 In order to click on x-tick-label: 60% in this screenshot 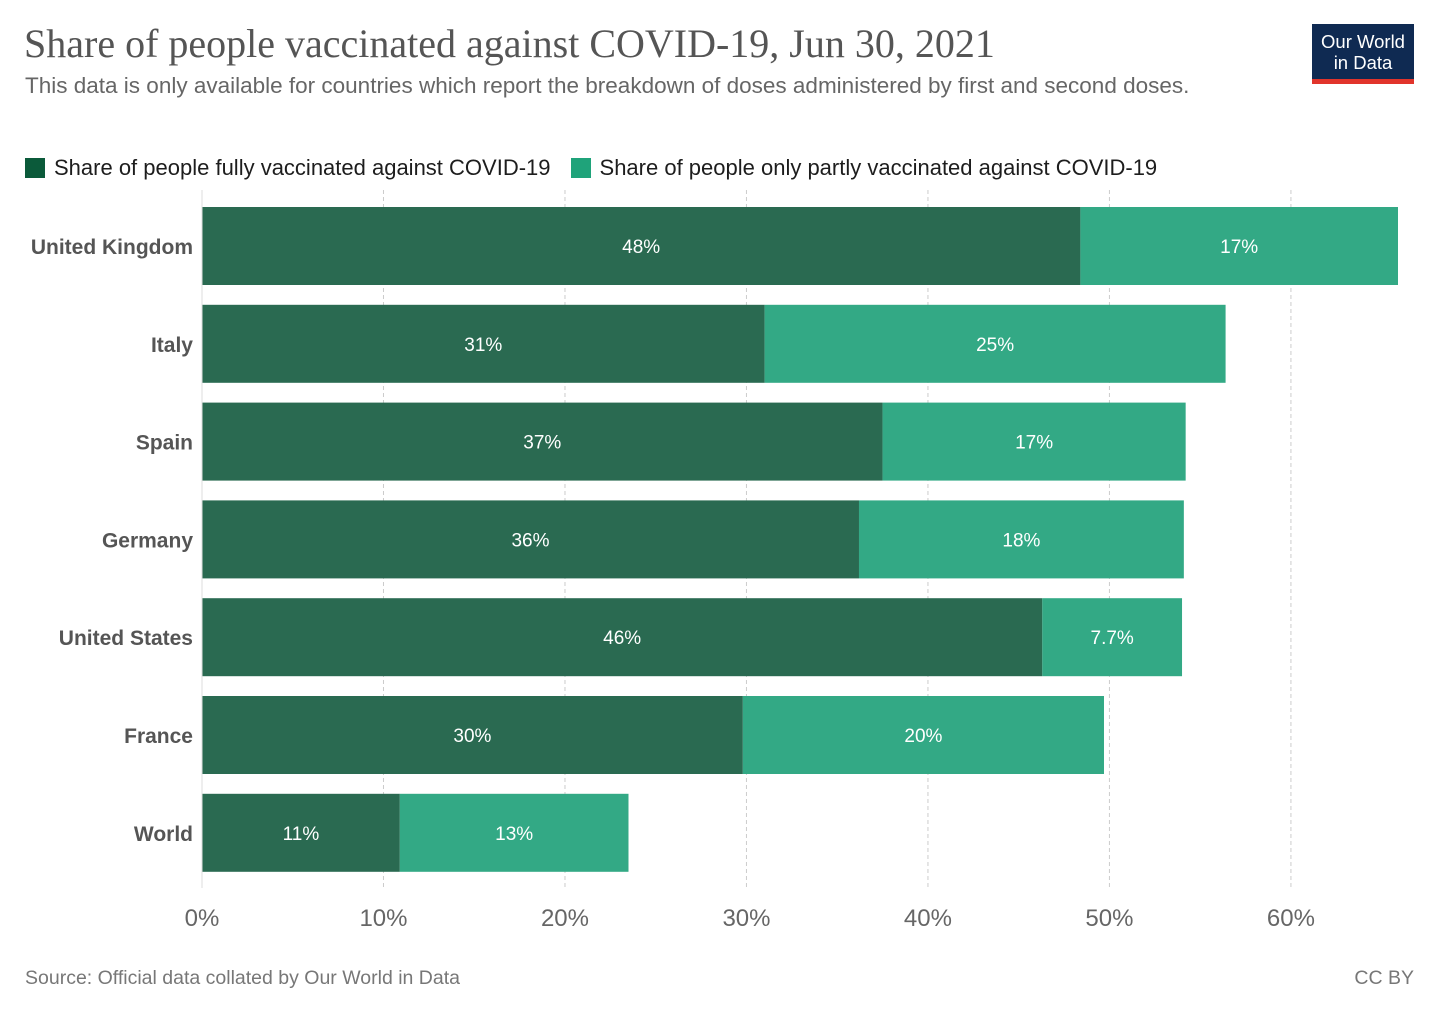, I will do `click(1291, 918)`.